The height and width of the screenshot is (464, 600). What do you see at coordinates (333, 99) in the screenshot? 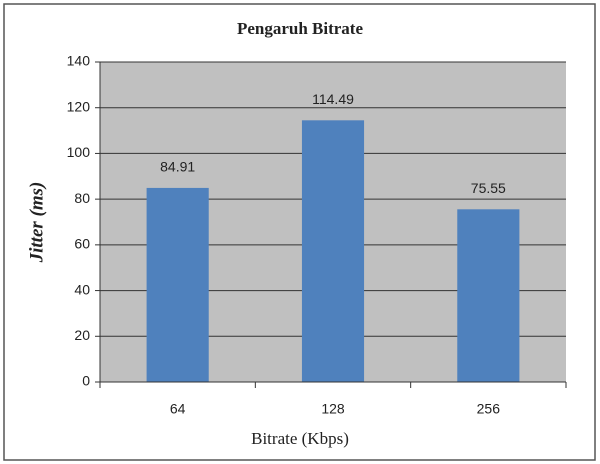
I see `data-label: 114.49` at bounding box center [333, 99].